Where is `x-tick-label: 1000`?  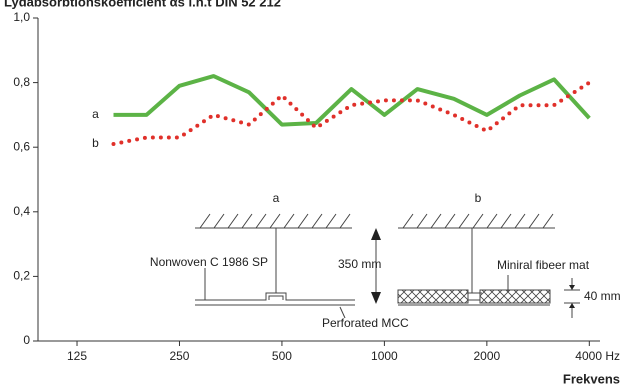
x-tick-label: 1000 is located at coordinates (384, 356).